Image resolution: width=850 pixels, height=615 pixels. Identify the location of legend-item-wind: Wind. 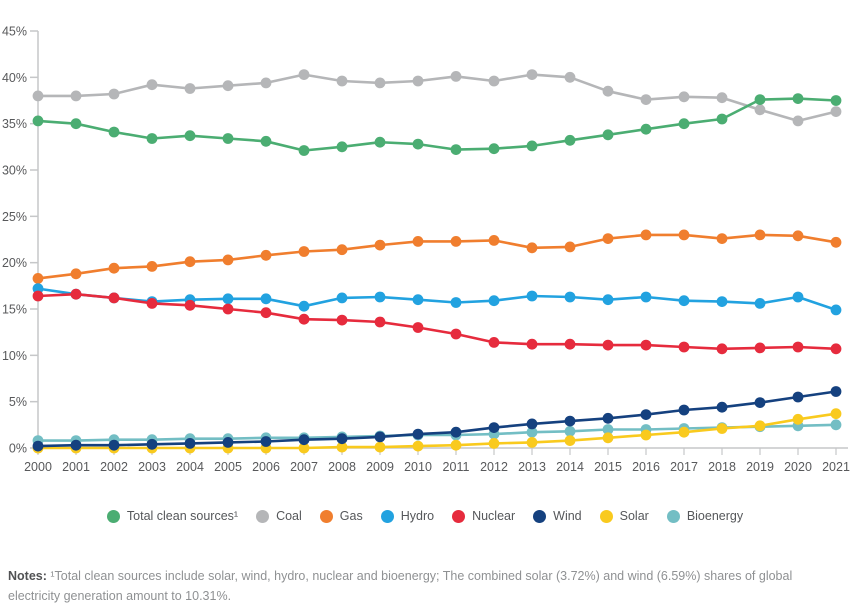
(557, 516).